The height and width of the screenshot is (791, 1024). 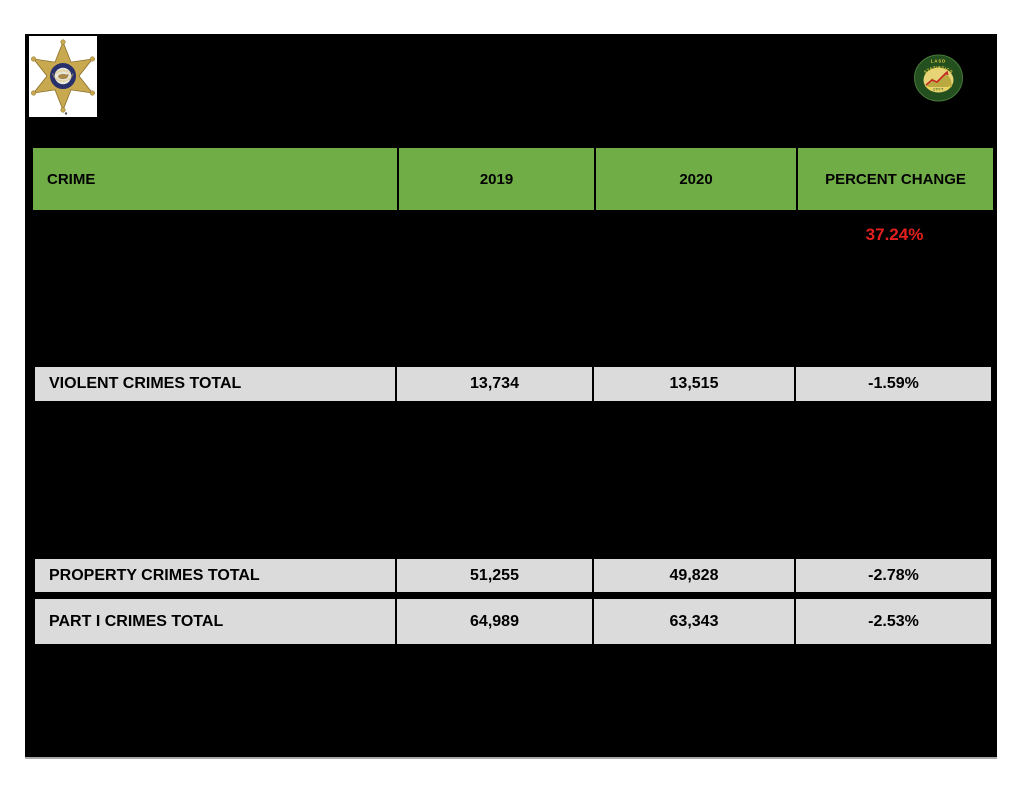 I want to click on svg-text: SHERIFF, so click(x=63, y=72).